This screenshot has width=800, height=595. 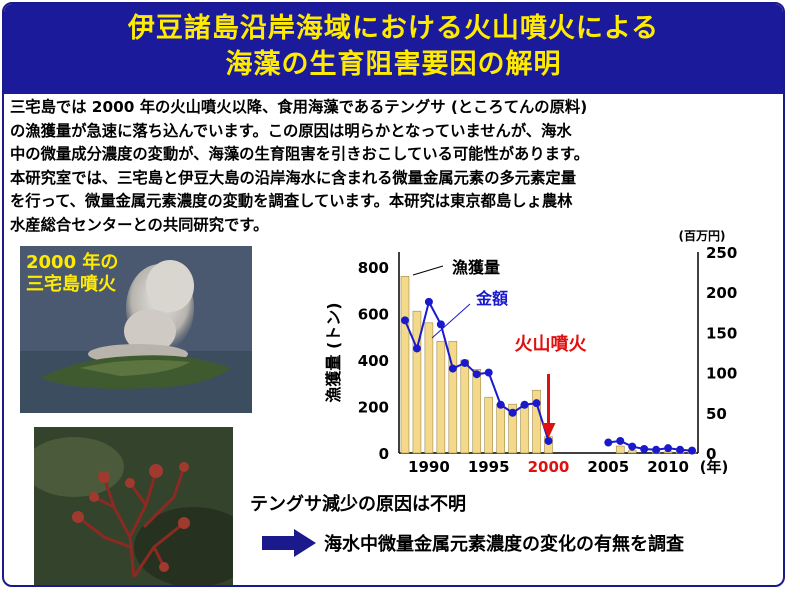 What do you see at coordinates (608, 467) in the screenshot?
I see `x-tick-label: 2005` at bounding box center [608, 467].